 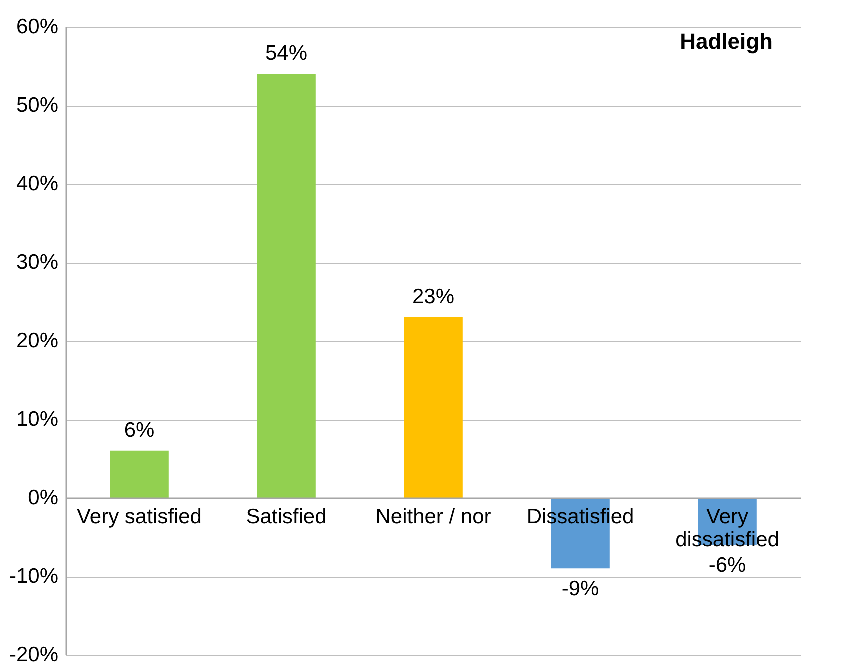 What do you see at coordinates (37, 419) in the screenshot?
I see `y-tick-label: 10%` at bounding box center [37, 419].